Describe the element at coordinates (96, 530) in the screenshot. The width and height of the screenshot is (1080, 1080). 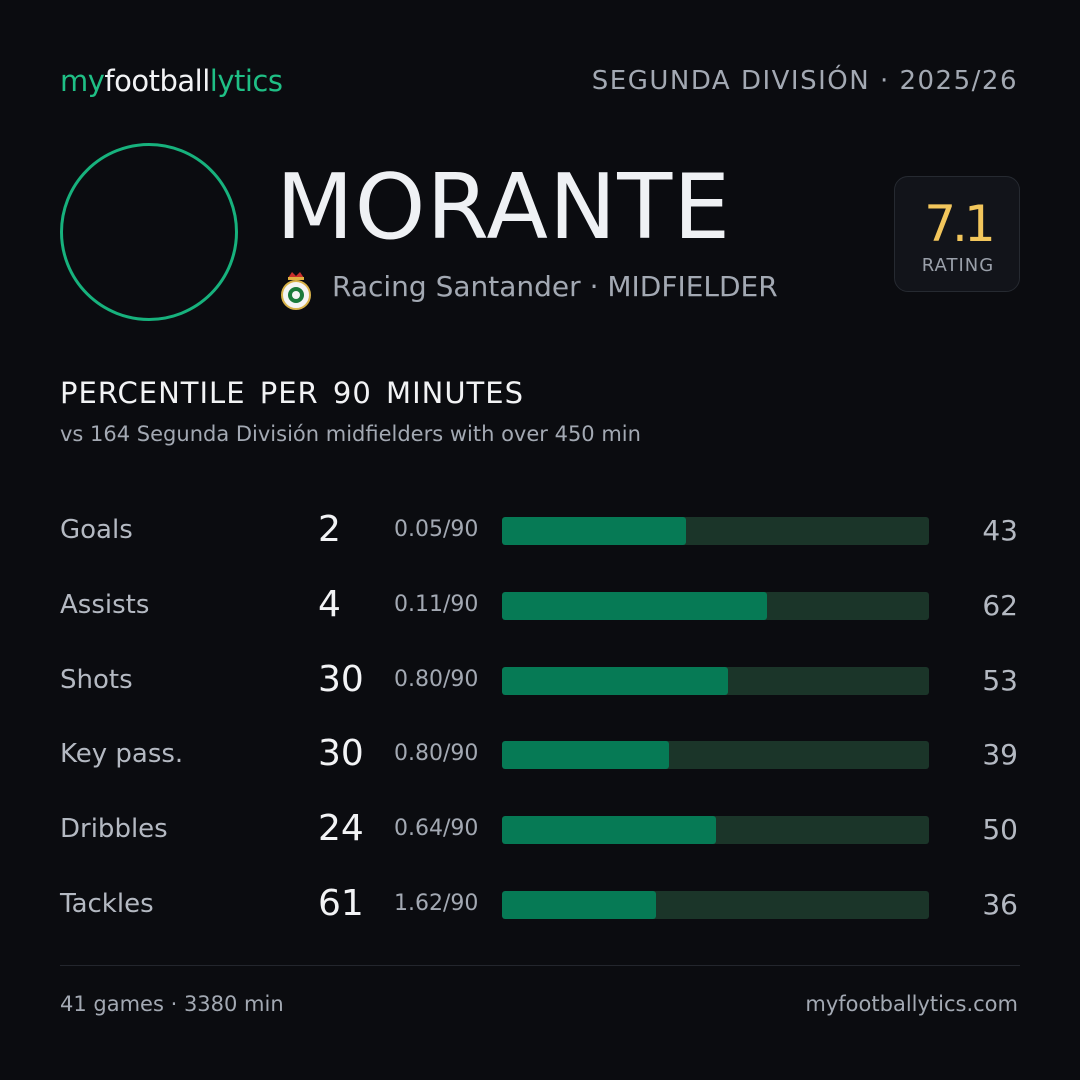
I see `stat-label: Goals` at that location.